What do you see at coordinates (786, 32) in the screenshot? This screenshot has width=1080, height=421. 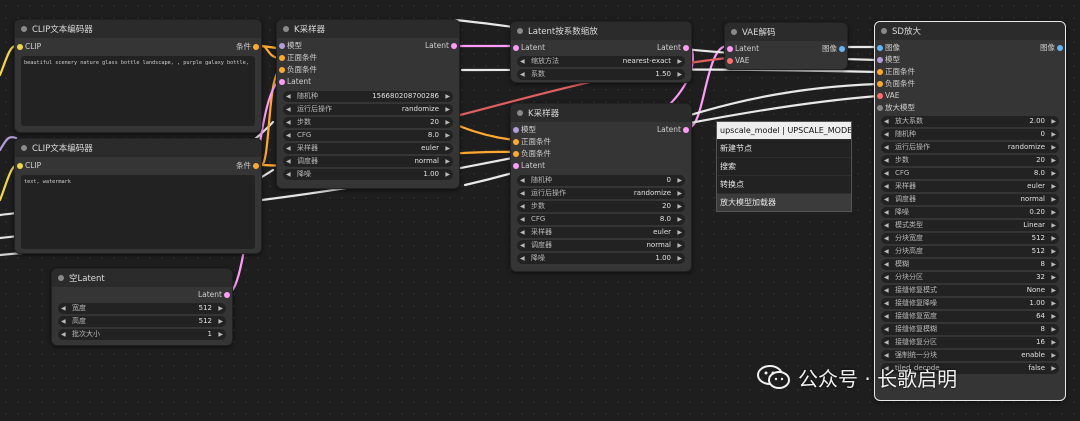 I see `node-header: VAE解码` at bounding box center [786, 32].